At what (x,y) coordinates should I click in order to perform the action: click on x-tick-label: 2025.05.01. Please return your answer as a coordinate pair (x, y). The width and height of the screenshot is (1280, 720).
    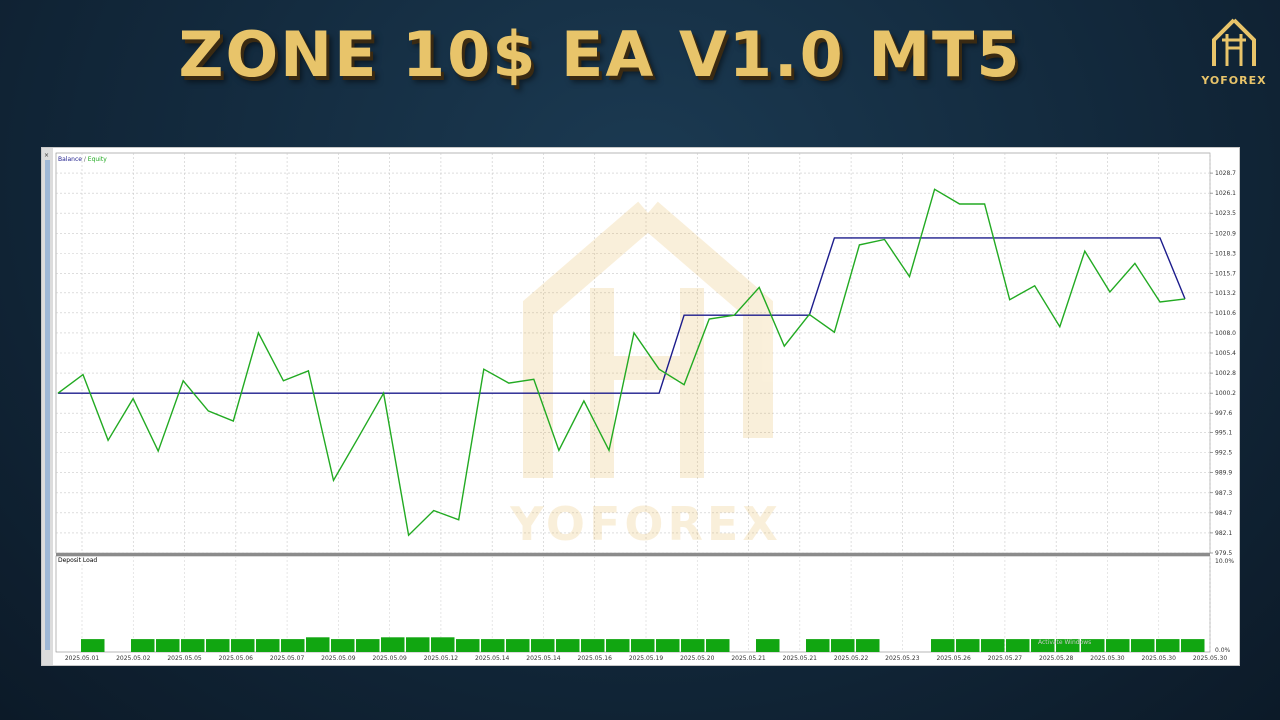
    Looking at the image, I should click on (82, 658).